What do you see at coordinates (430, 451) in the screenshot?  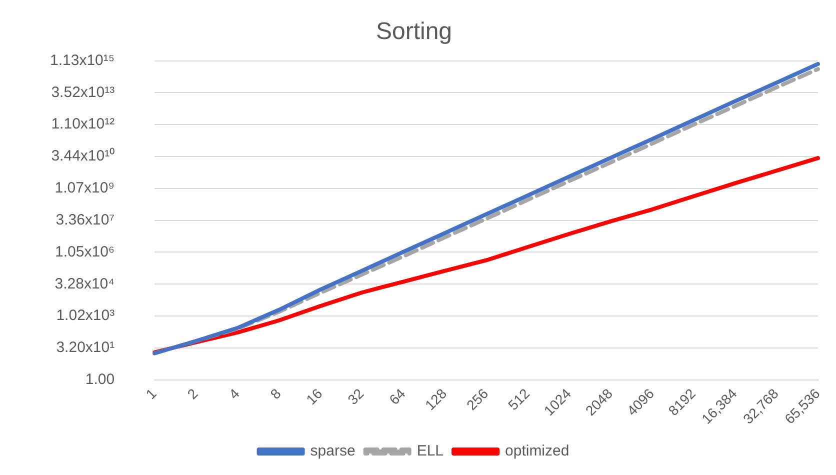 I see `legend-label: ELL` at bounding box center [430, 451].